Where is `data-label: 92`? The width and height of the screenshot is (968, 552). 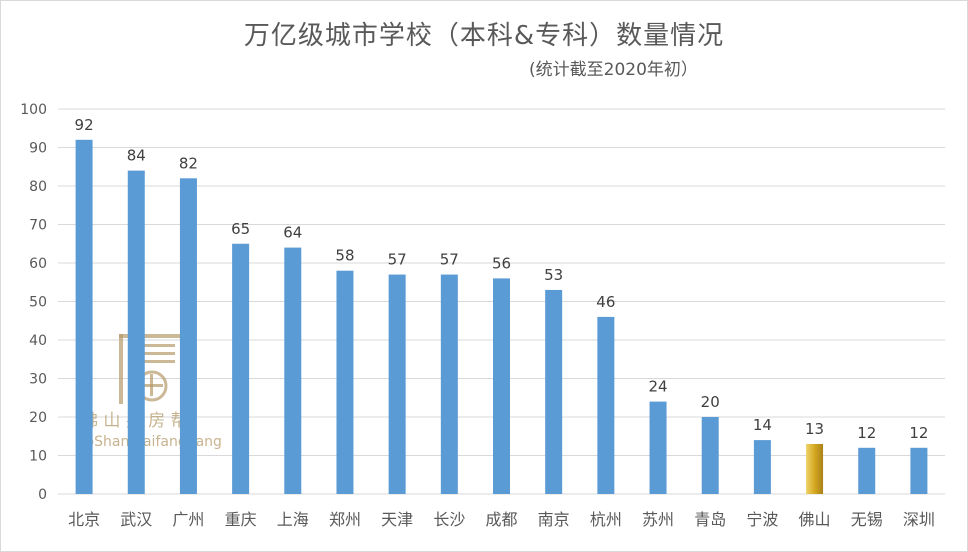
data-label: 92 is located at coordinates (84, 125).